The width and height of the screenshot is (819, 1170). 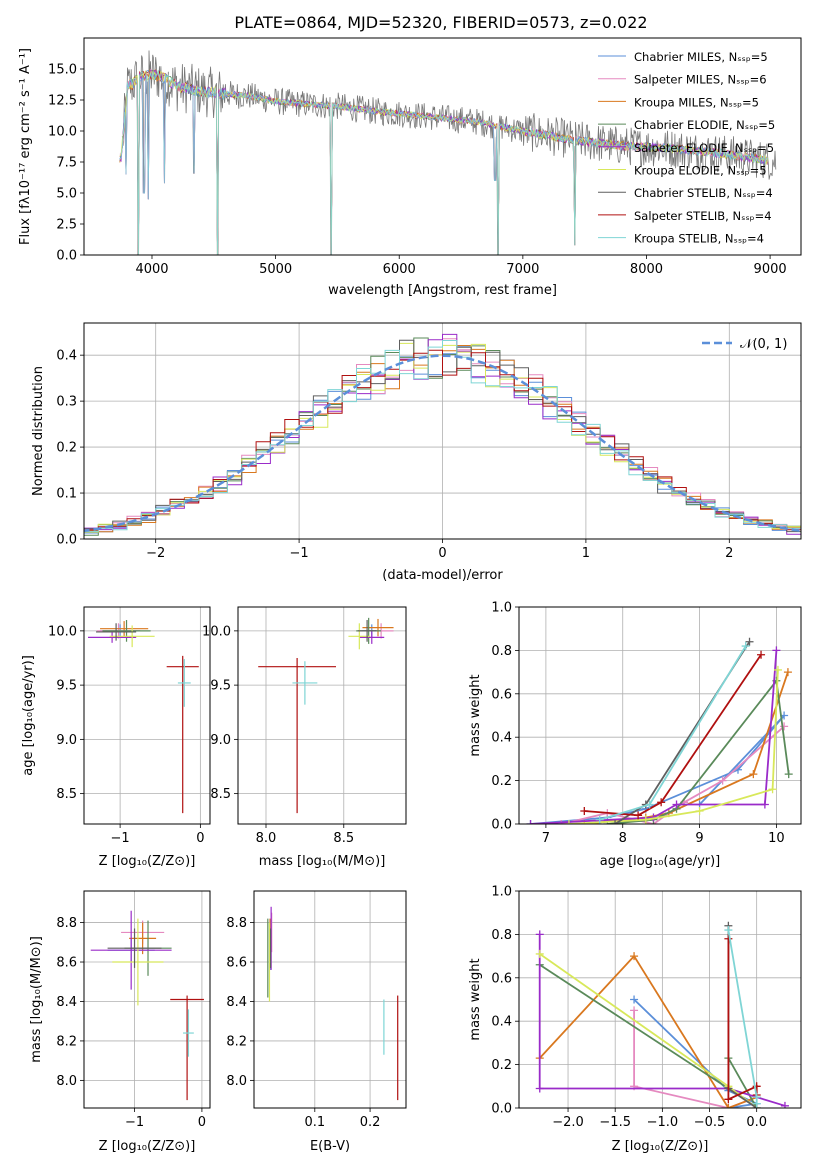 I want to click on weight-line-krou-stelib, so click(x=673, y=733).